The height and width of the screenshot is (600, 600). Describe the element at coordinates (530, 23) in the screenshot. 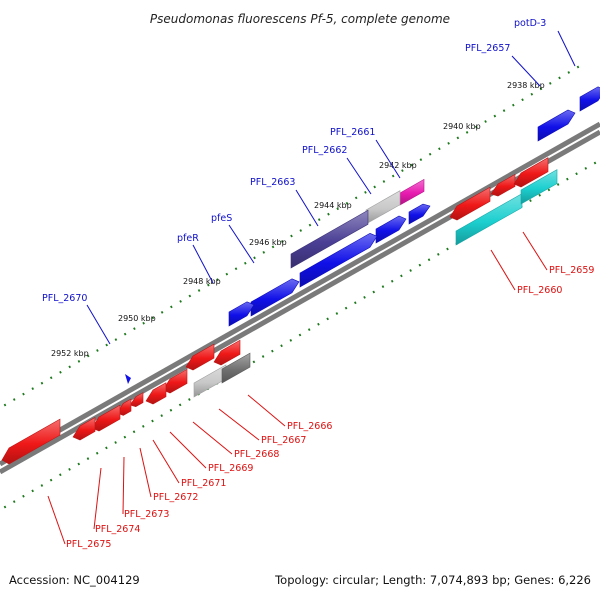

I see `gene-label: potD-3` at that location.